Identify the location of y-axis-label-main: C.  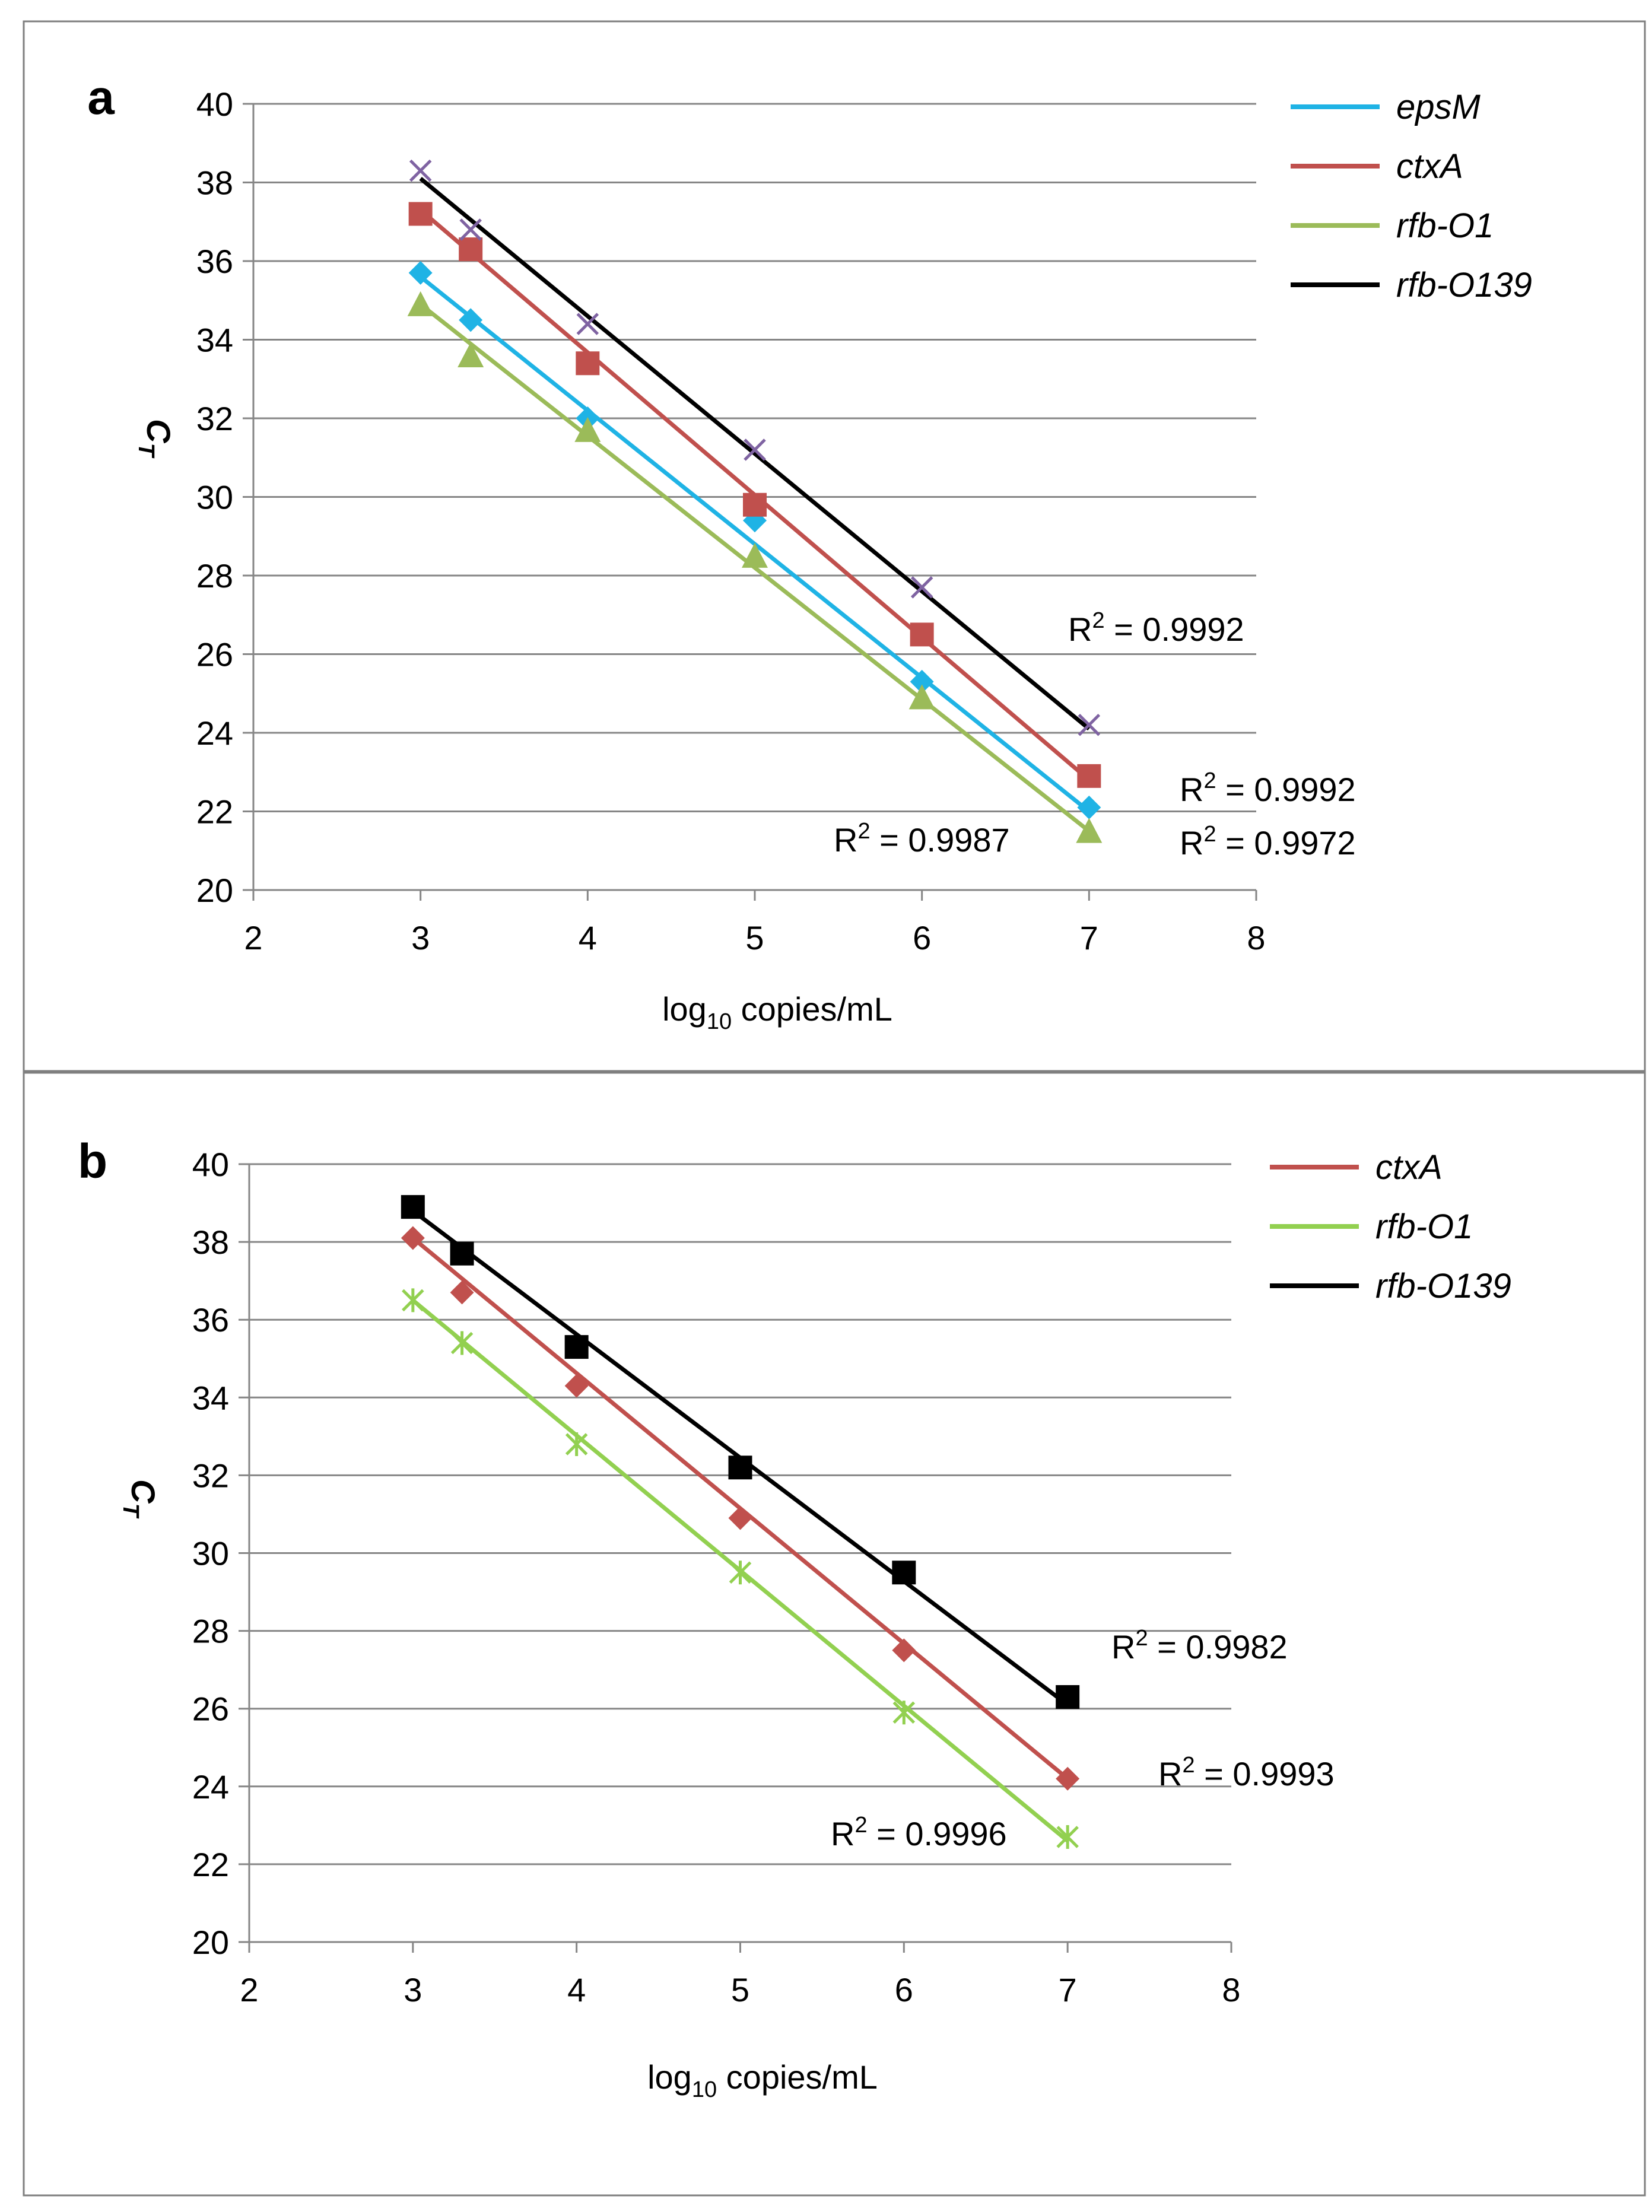
(143, 1492).